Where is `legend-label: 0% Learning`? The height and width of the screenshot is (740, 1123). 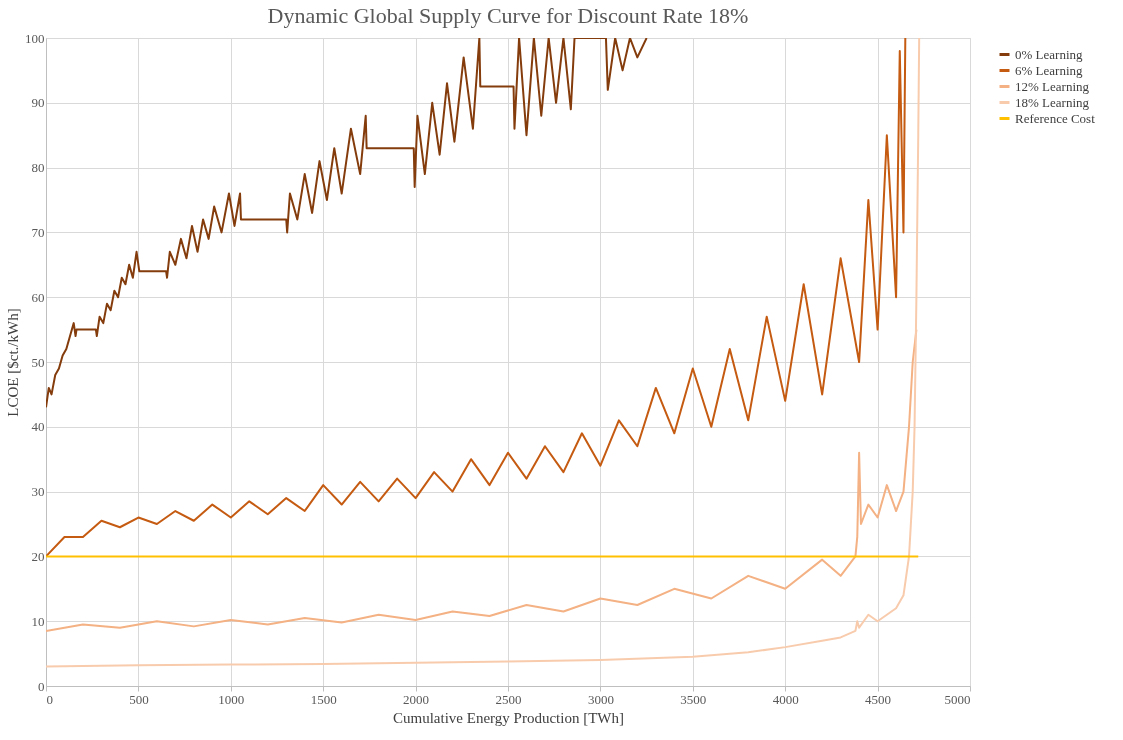
legend-label: 0% Learning is located at coordinates (1049, 54).